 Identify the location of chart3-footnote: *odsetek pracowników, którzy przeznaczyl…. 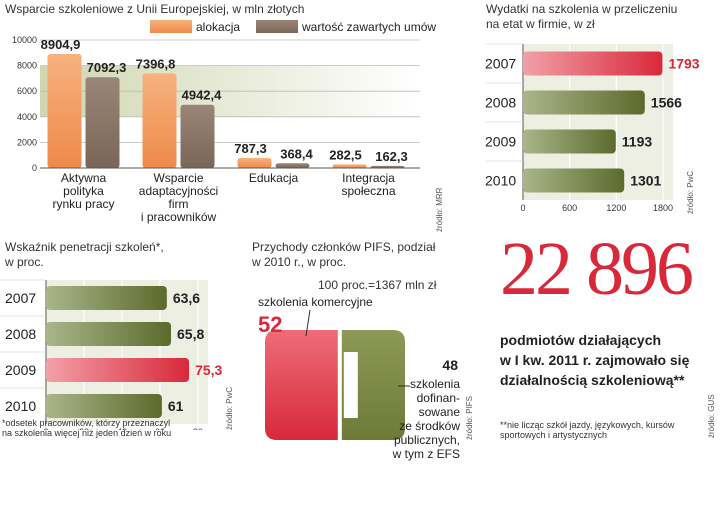
(86, 428).